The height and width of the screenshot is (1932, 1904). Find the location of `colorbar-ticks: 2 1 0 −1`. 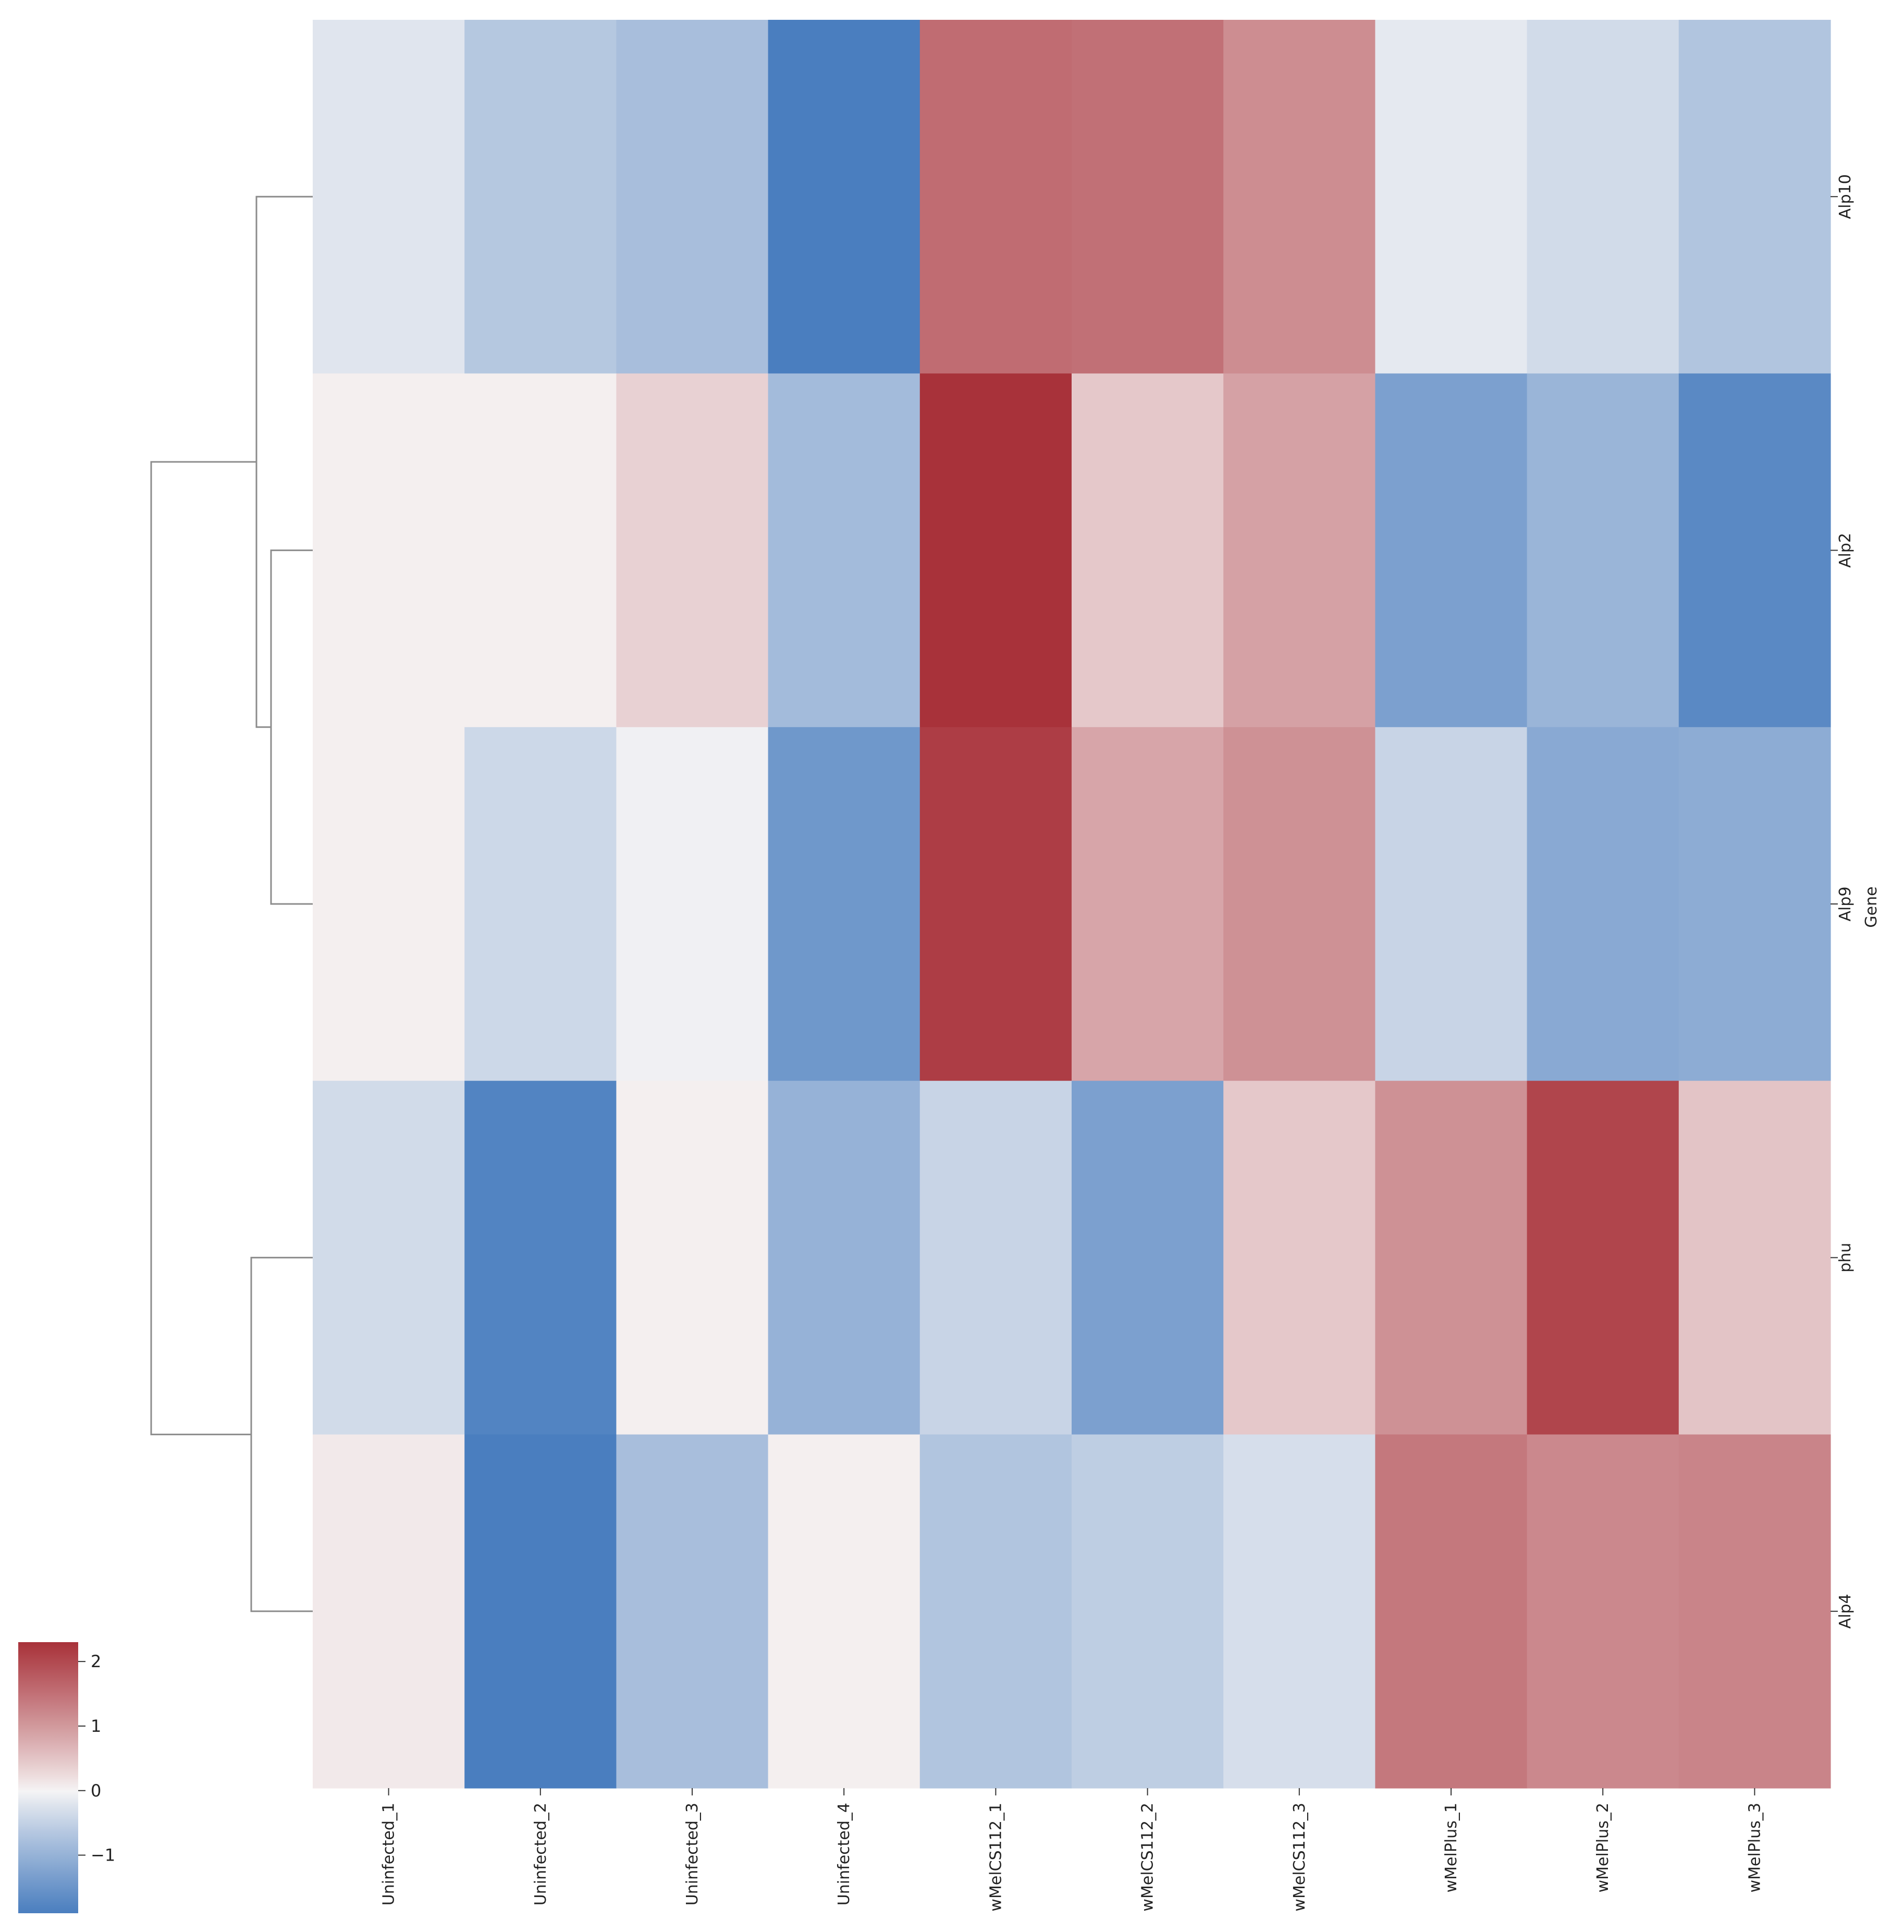

colorbar-ticks: 2 1 0 −1 is located at coordinates (96, 1759).